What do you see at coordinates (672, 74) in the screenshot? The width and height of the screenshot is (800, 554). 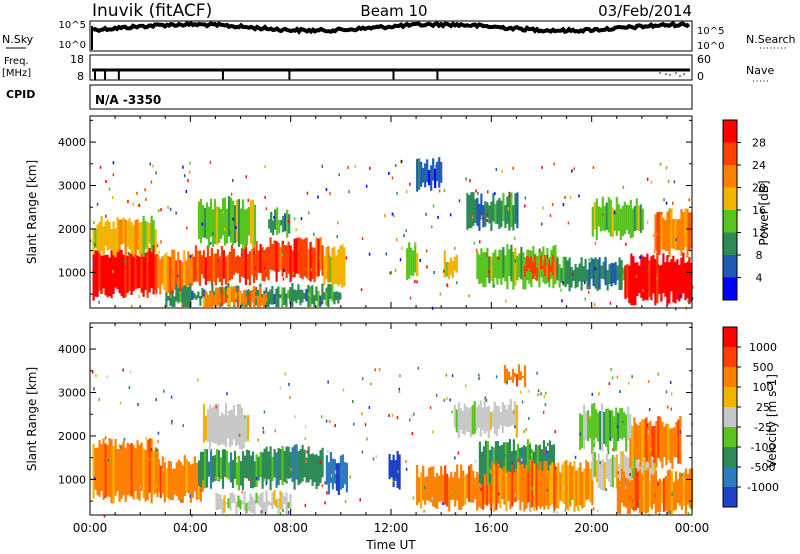 I see `nave-dots` at bounding box center [672, 74].